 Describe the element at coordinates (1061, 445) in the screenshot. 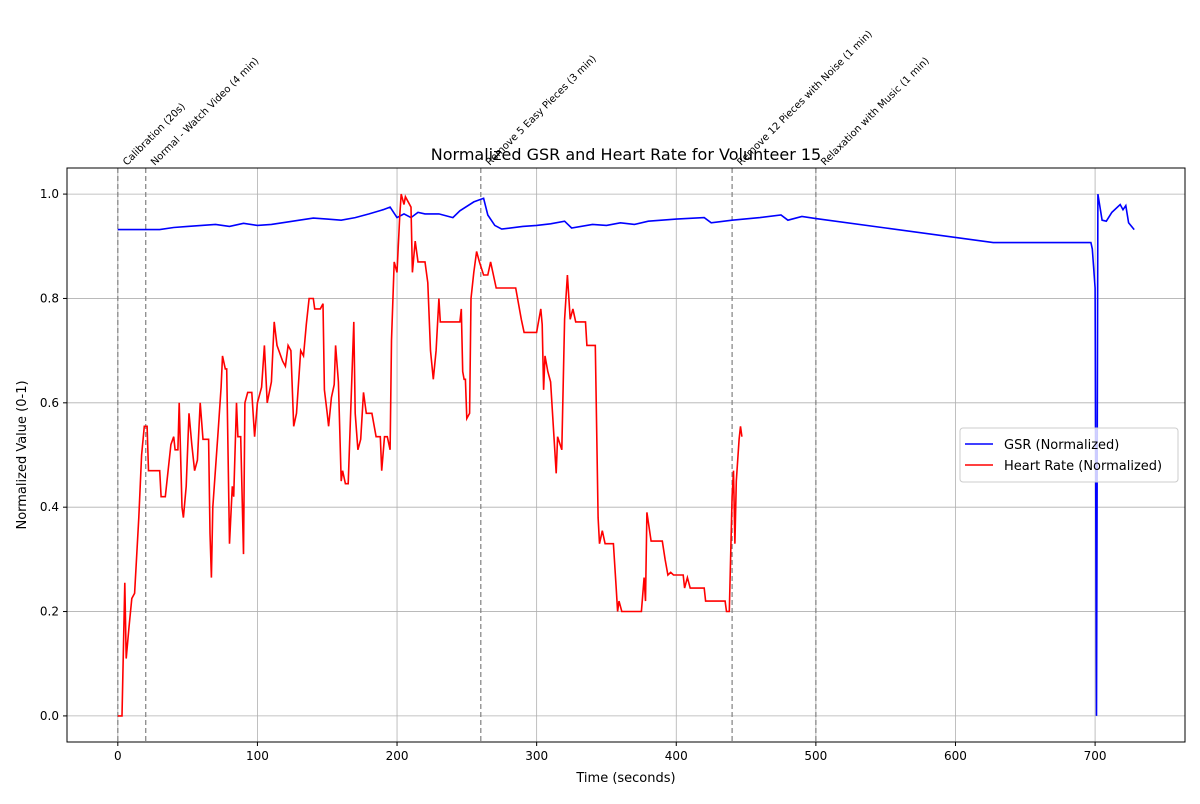

I see `legend-label: GSR (Normalized)` at that location.